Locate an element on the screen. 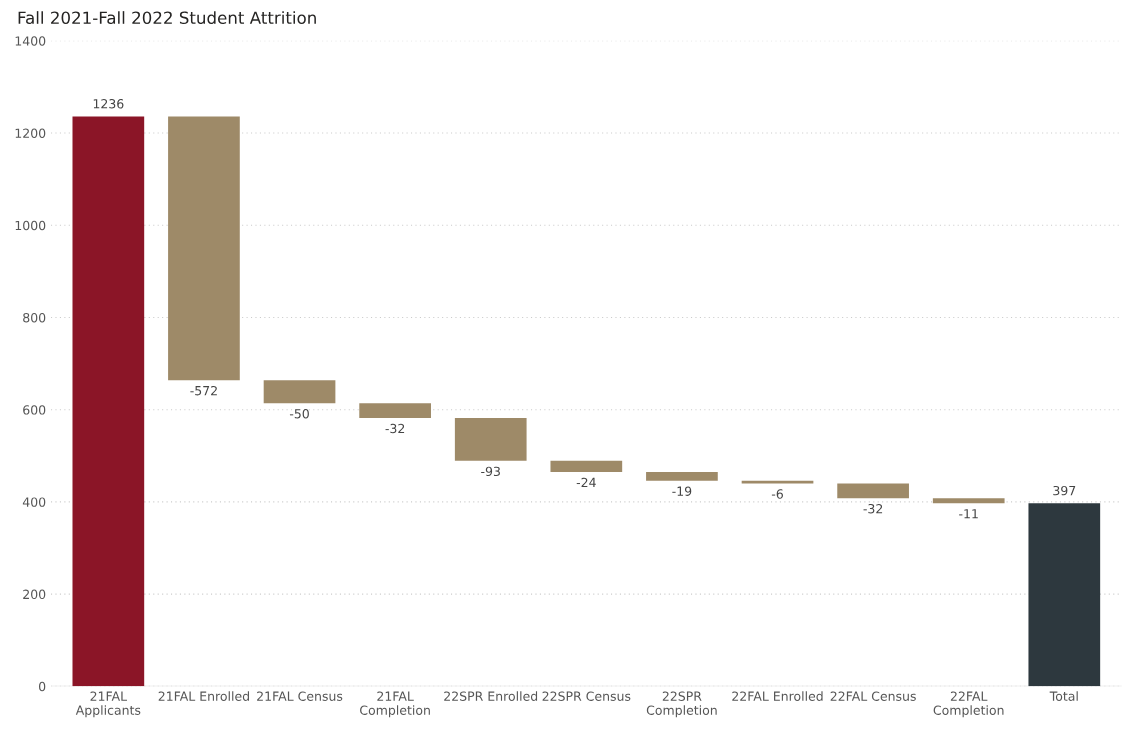 The height and width of the screenshot is (742, 1133). y-tick-label: 600 is located at coordinates (34, 410).